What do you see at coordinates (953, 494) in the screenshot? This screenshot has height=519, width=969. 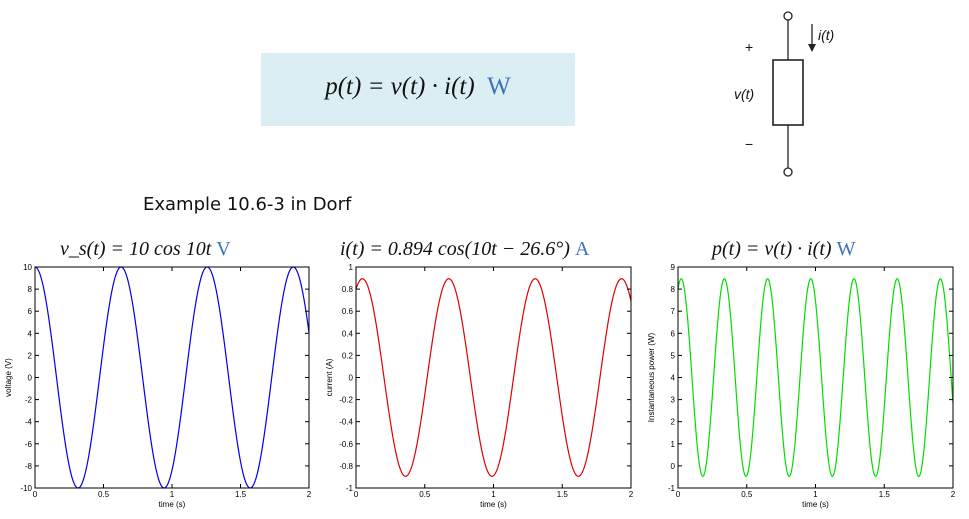 I see `power-xtick-label: 2` at bounding box center [953, 494].